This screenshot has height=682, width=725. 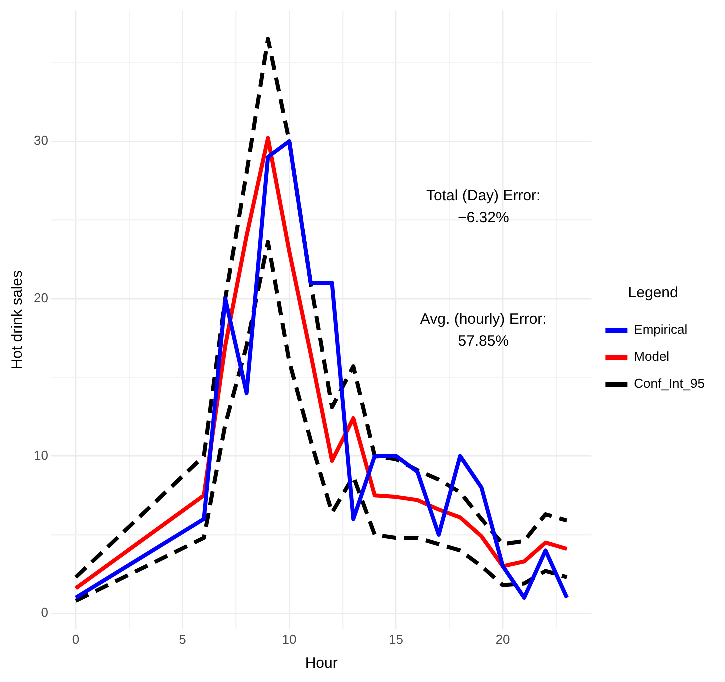 What do you see at coordinates (503, 639) in the screenshot?
I see `x-tick-label: 20` at bounding box center [503, 639].